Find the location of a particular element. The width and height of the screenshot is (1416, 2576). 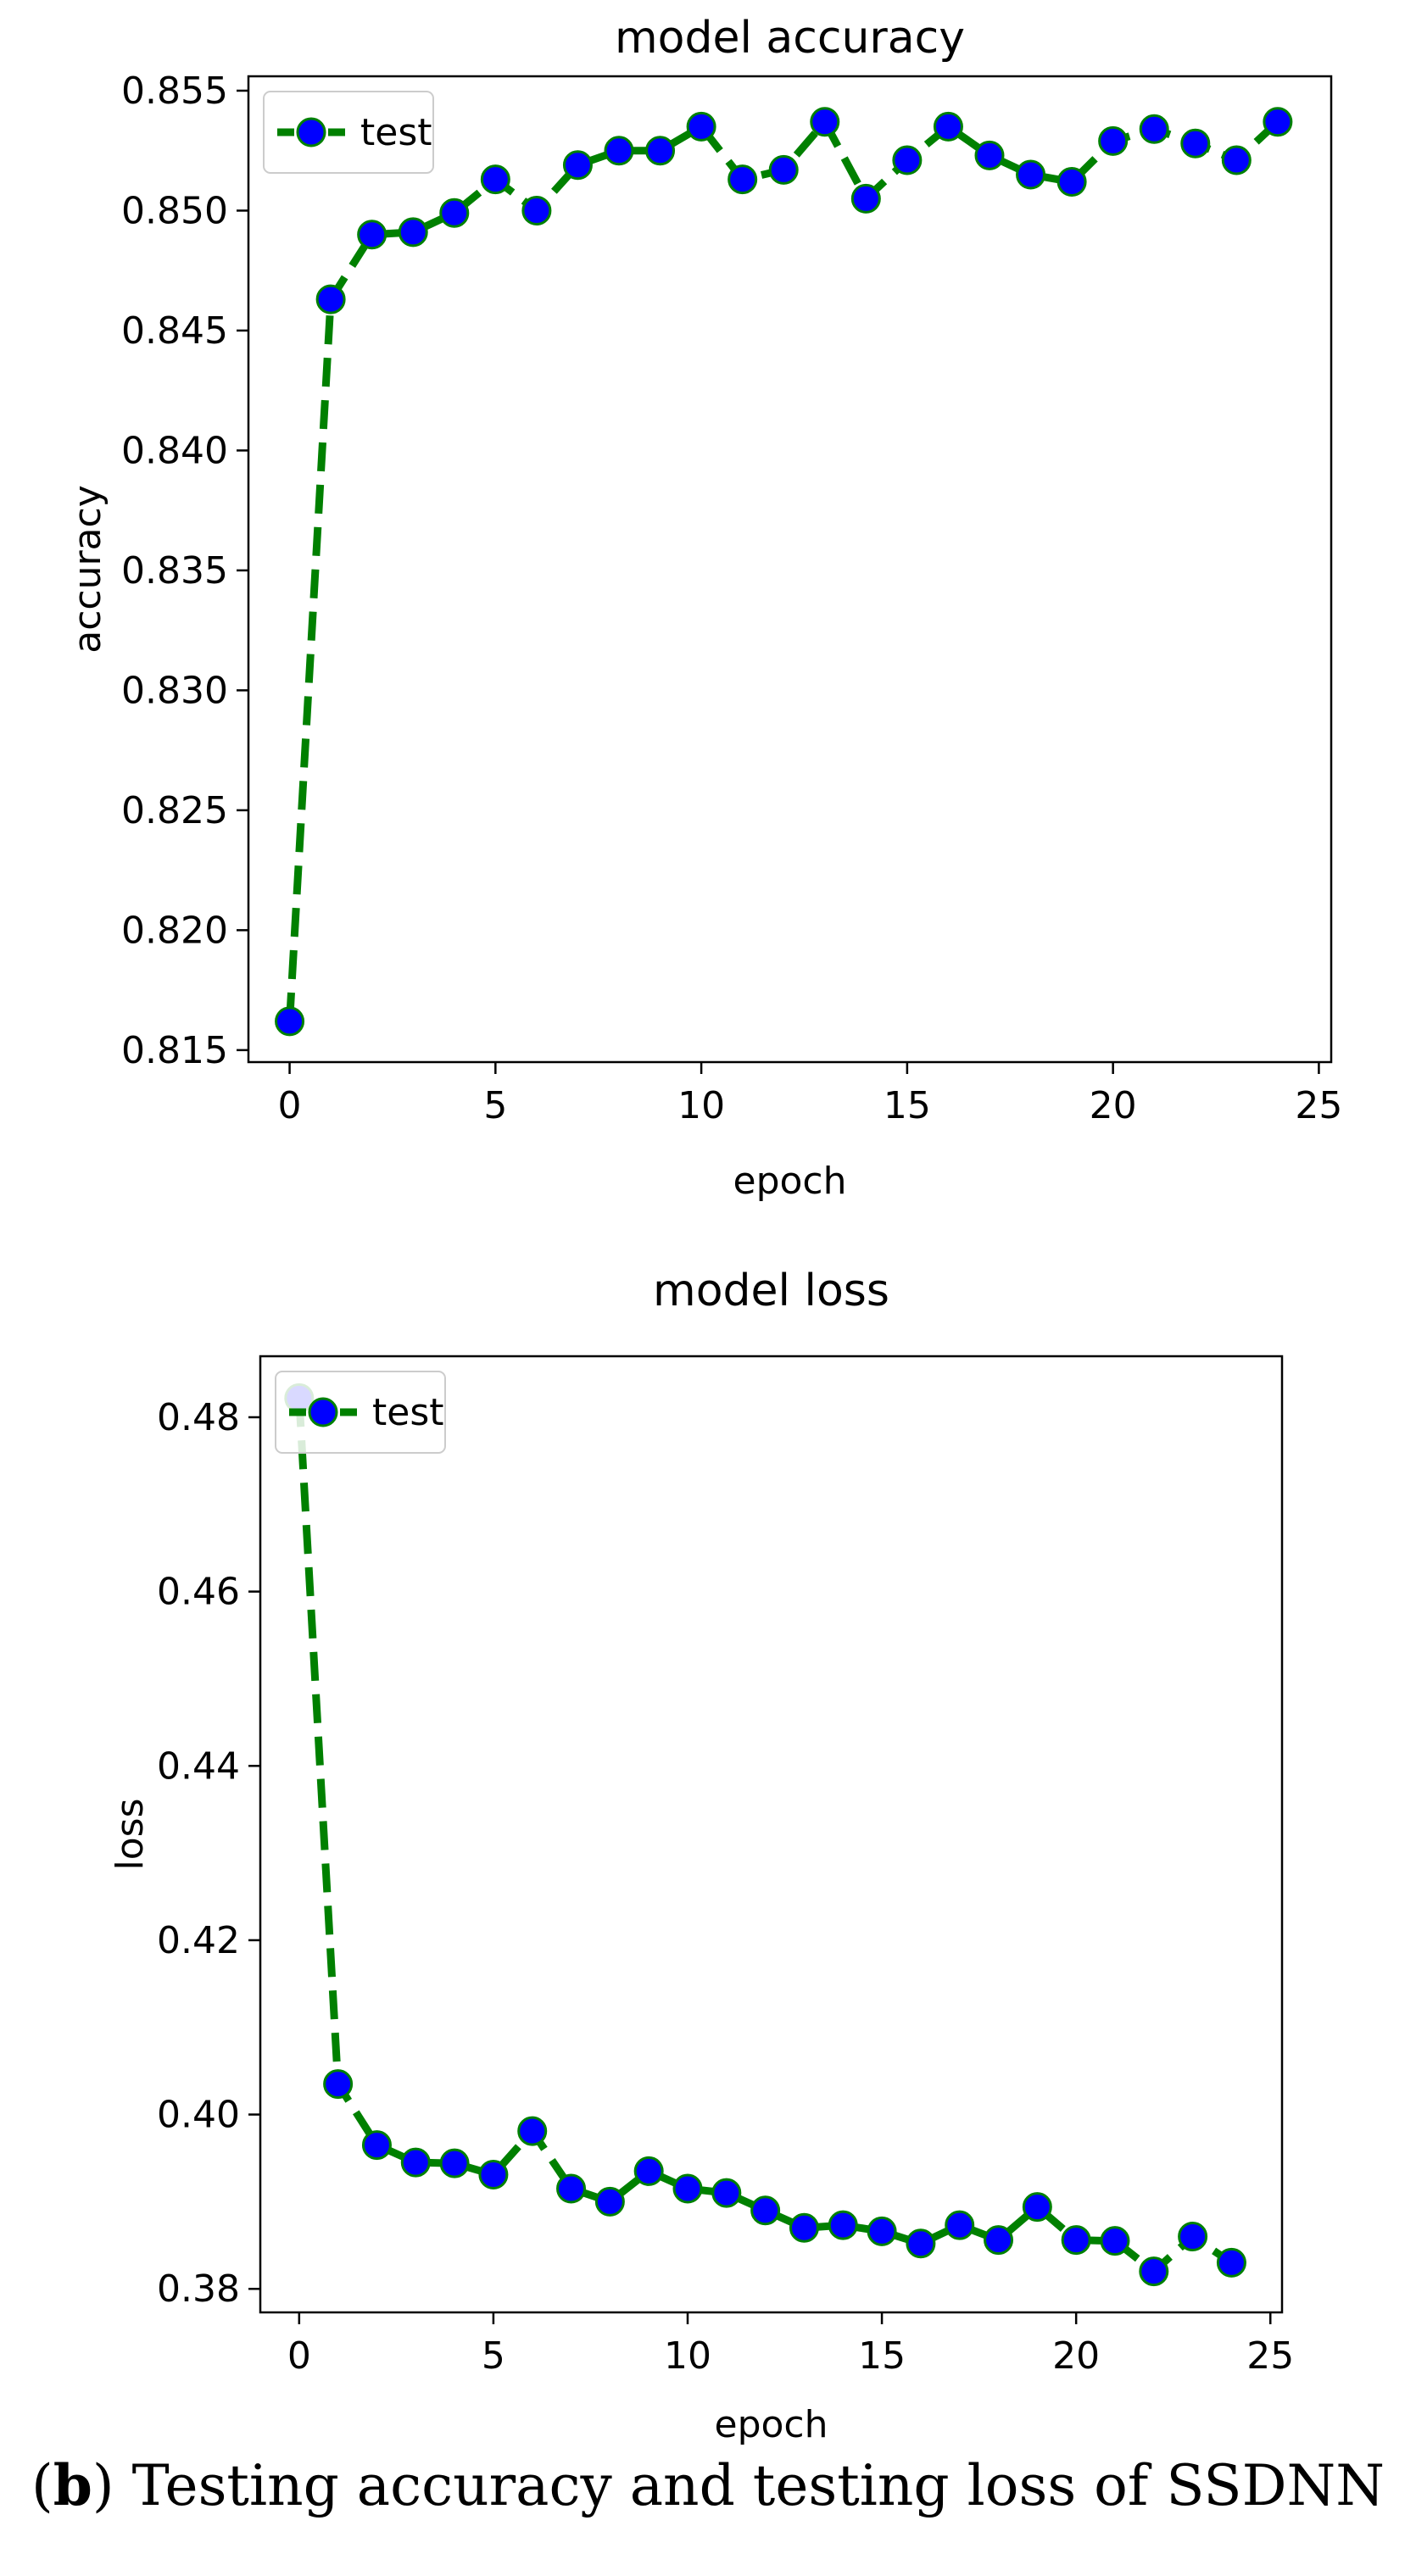

y-tick-label: 0.830 is located at coordinates (174, 690).